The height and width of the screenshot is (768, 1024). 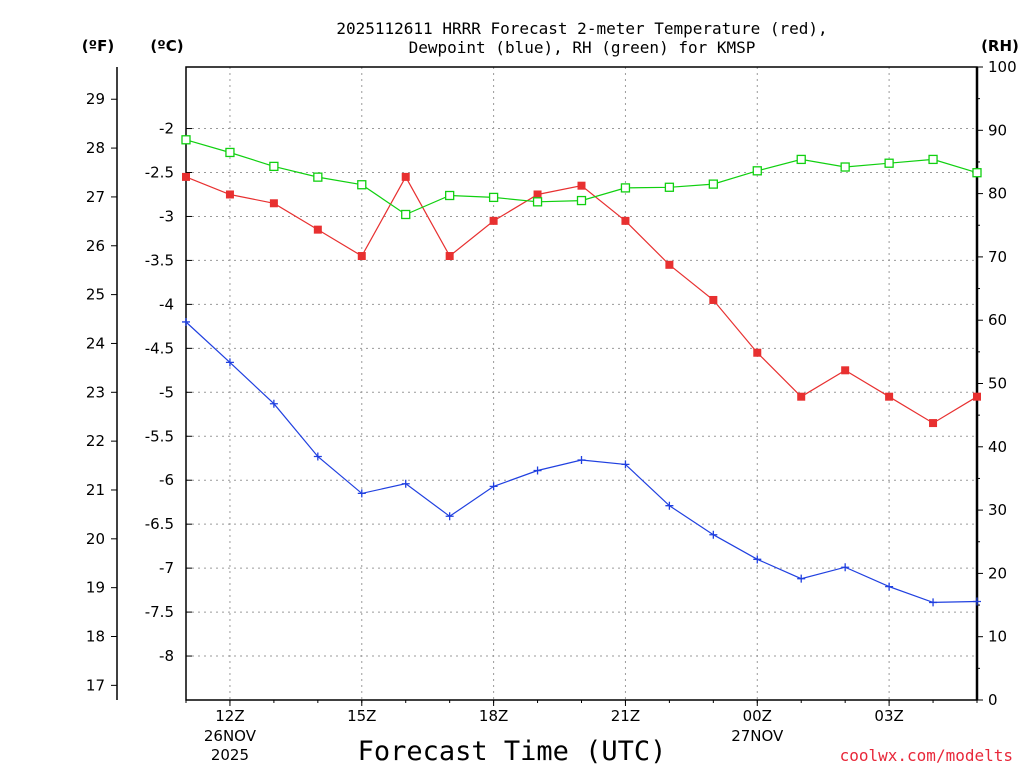 What do you see at coordinates (159, 260) in the screenshot?
I see `celsius-tick-label: -3.5` at bounding box center [159, 260].